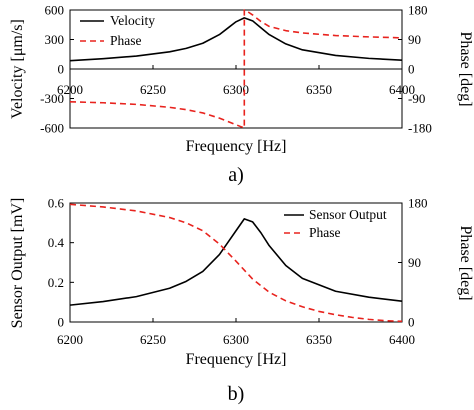 Image resolution: width=474 pixels, height=410 pixels. Describe the element at coordinates (55, 10) in the screenshot. I see `panel-a-left-y-tick-label: 600` at that location.